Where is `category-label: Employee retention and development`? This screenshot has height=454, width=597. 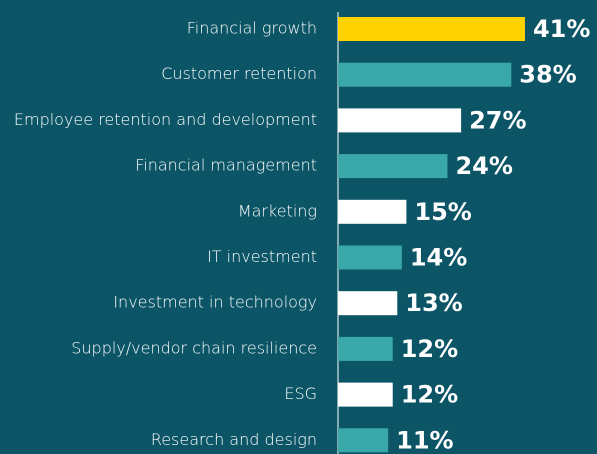 category-label: Employee retention and development is located at coordinates (165, 119).